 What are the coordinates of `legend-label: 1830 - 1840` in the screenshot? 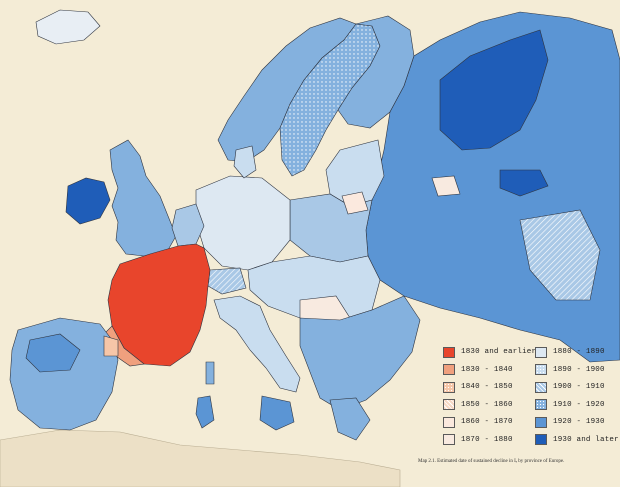 It's located at (487, 369).